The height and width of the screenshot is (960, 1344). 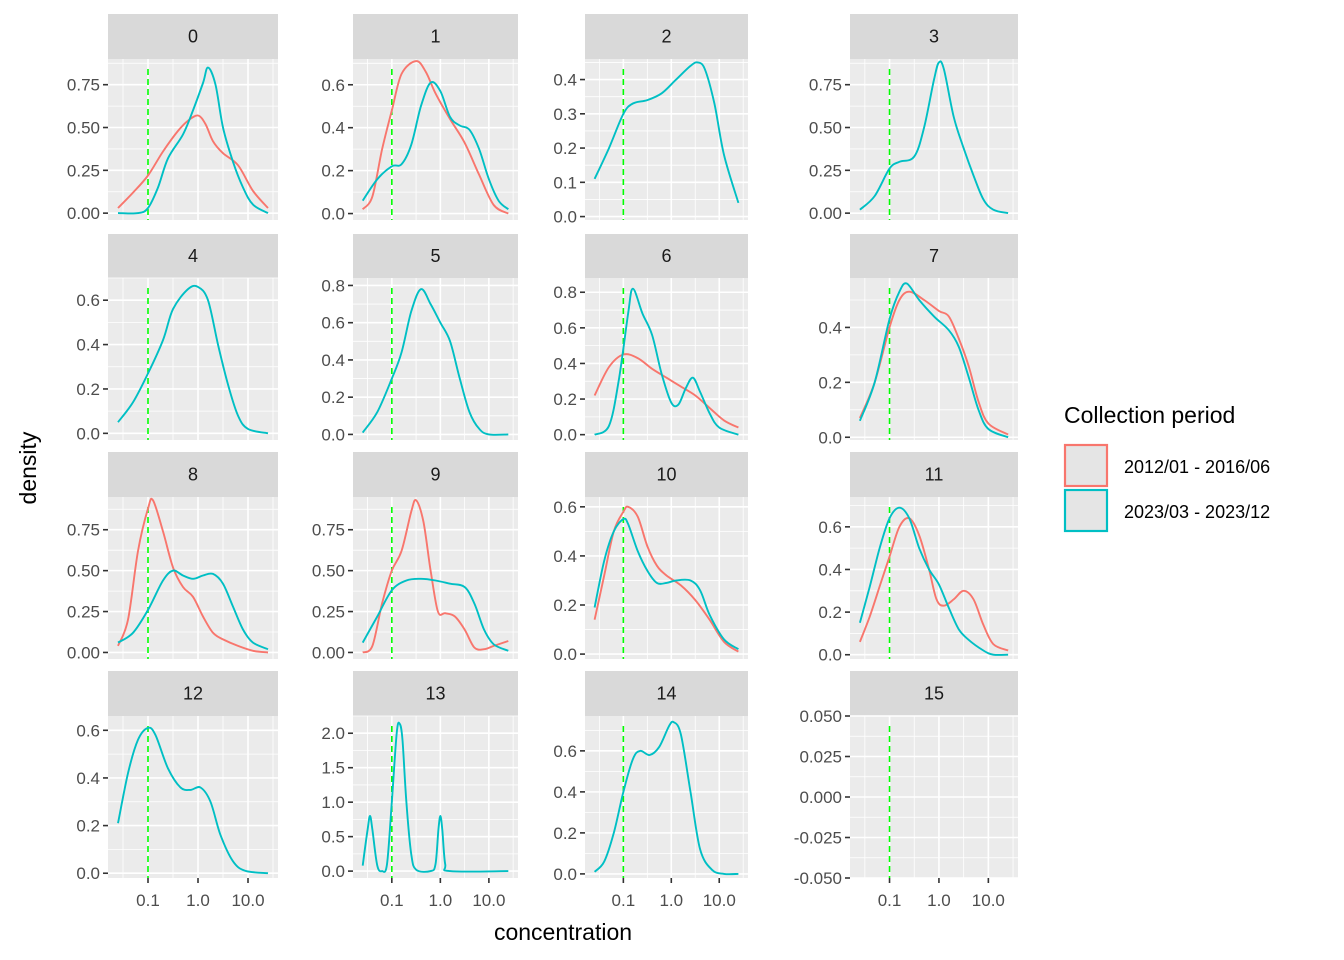 I want to click on facet-panel-5: 5 0.0 0.2 0.4 0.6 0.8, so click(x=419, y=339).